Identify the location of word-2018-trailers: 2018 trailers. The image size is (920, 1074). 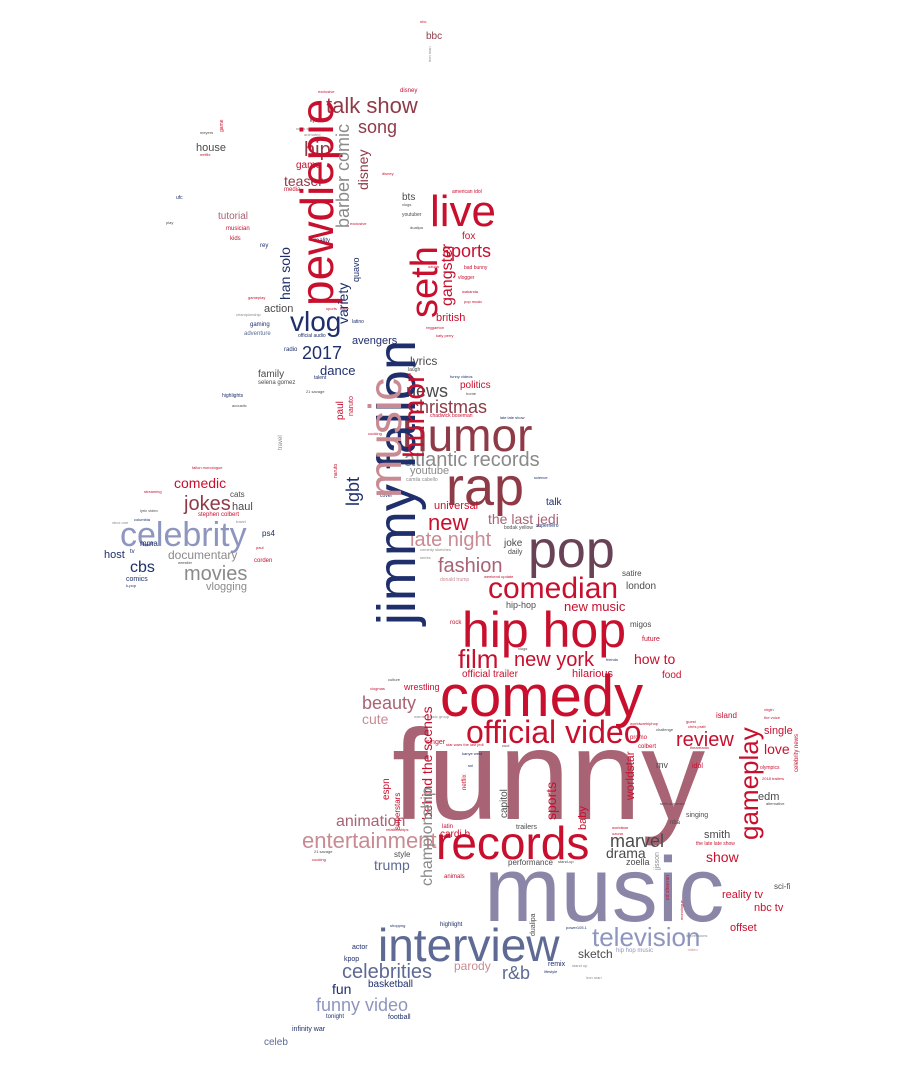
(773, 778).